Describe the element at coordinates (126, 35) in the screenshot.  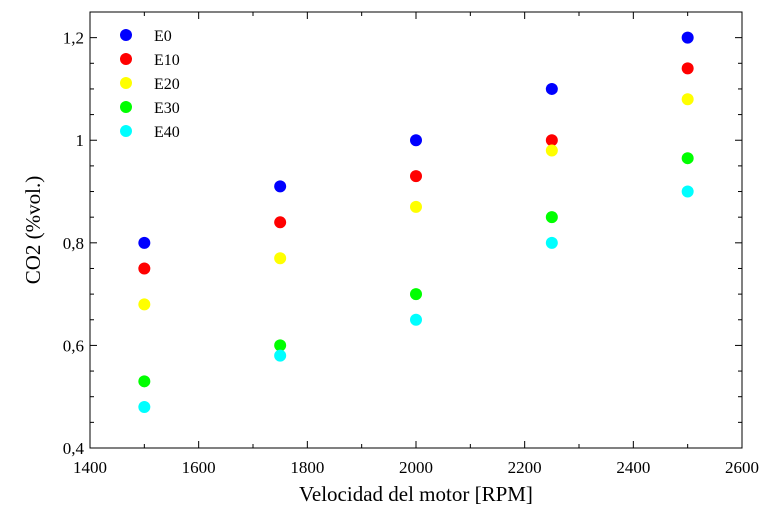
I see `legend-marker-e0` at that location.